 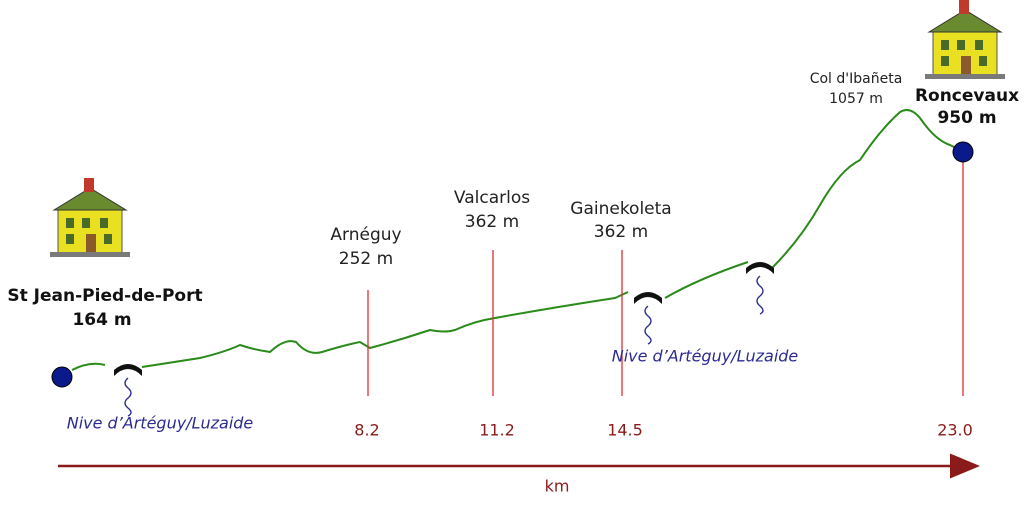 What do you see at coordinates (62, 377) in the screenshot?
I see `start-point` at bounding box center [62, 377].